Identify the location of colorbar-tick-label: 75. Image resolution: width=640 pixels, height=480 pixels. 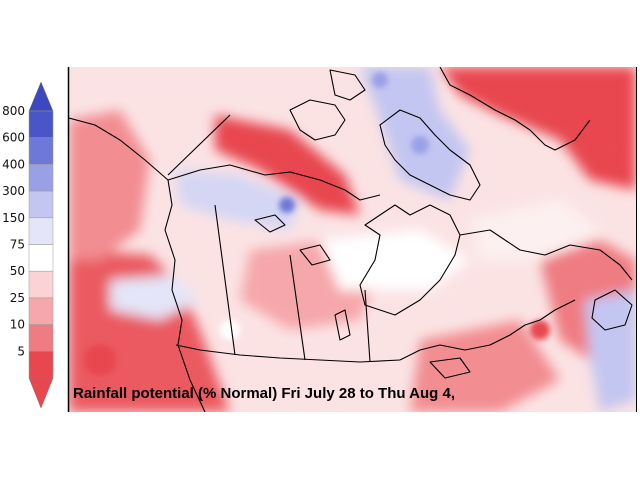
(17, 245).